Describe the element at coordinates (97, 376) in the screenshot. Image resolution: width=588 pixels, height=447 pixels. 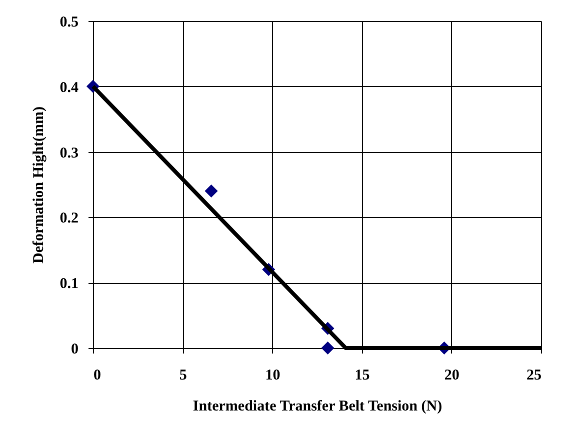
I see `x-tick-label: 0` at that location.